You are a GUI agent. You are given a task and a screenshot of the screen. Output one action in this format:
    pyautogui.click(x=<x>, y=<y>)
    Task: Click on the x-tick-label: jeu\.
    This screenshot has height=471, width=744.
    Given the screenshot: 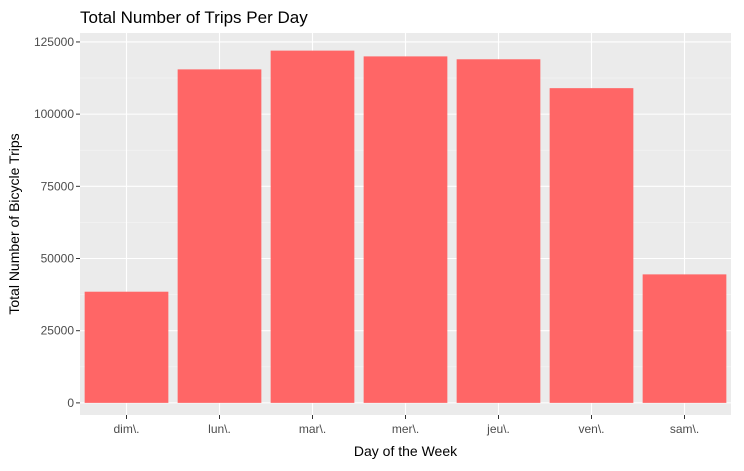 What is the action you would take?
    pyautogui.click(x=498, y=429)
    